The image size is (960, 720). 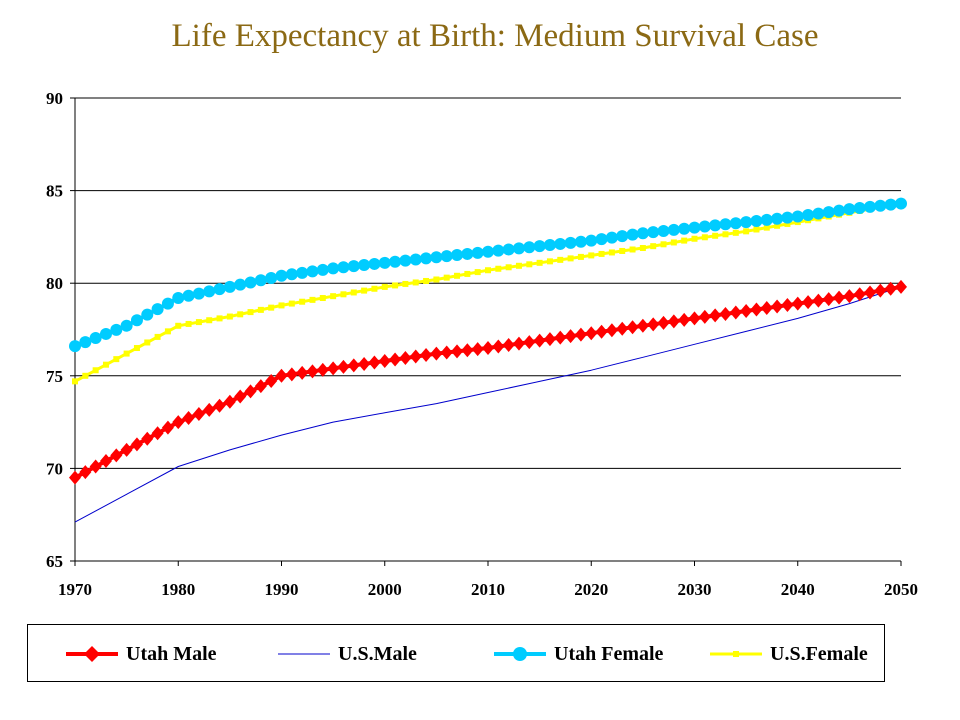 I want to click on point-u-s-female-2007, so click(x=457, y=275).